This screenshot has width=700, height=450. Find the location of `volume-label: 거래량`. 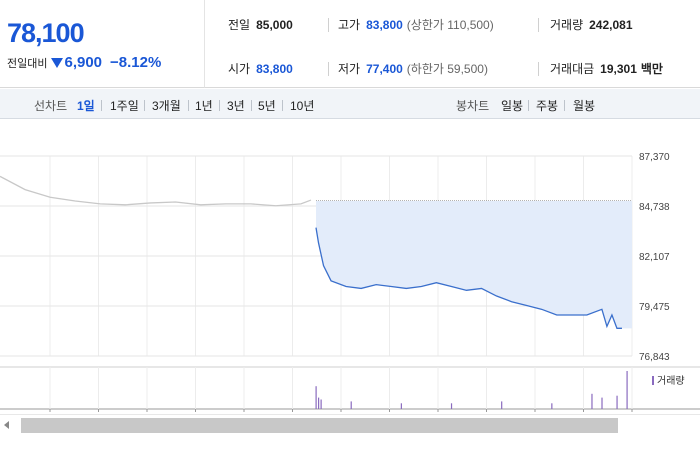

volume-label: 거래량 is located at coordinates (567, 25).